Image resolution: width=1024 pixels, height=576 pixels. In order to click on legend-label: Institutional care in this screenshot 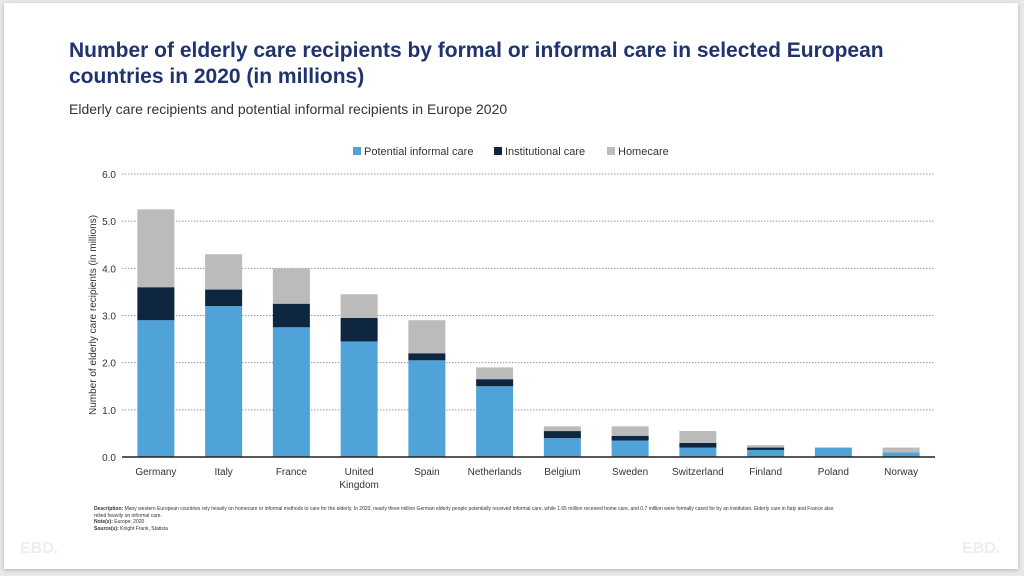, I will do `click(545, 152)`.